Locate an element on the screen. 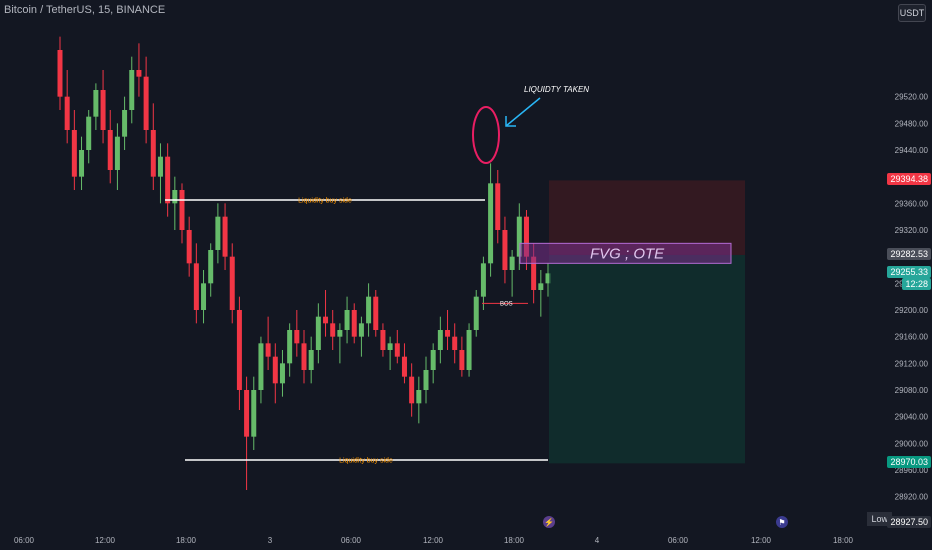 The image size is (932, 550). y-tick-label: 29000.00 is located at coordinates (912, 443).